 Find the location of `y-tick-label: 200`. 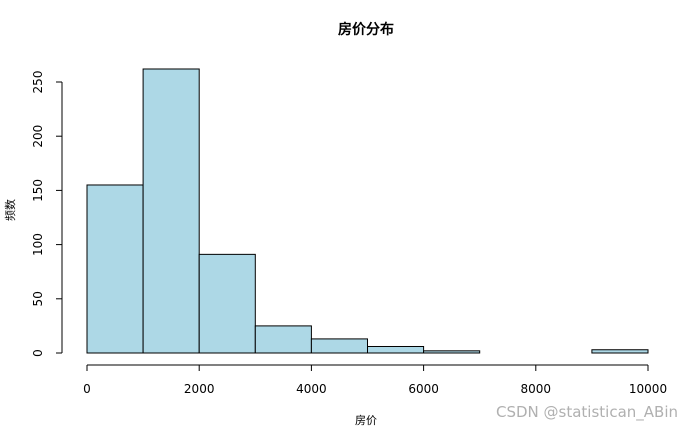

y-tick-label: 200 is located at coordinates (38, 136).